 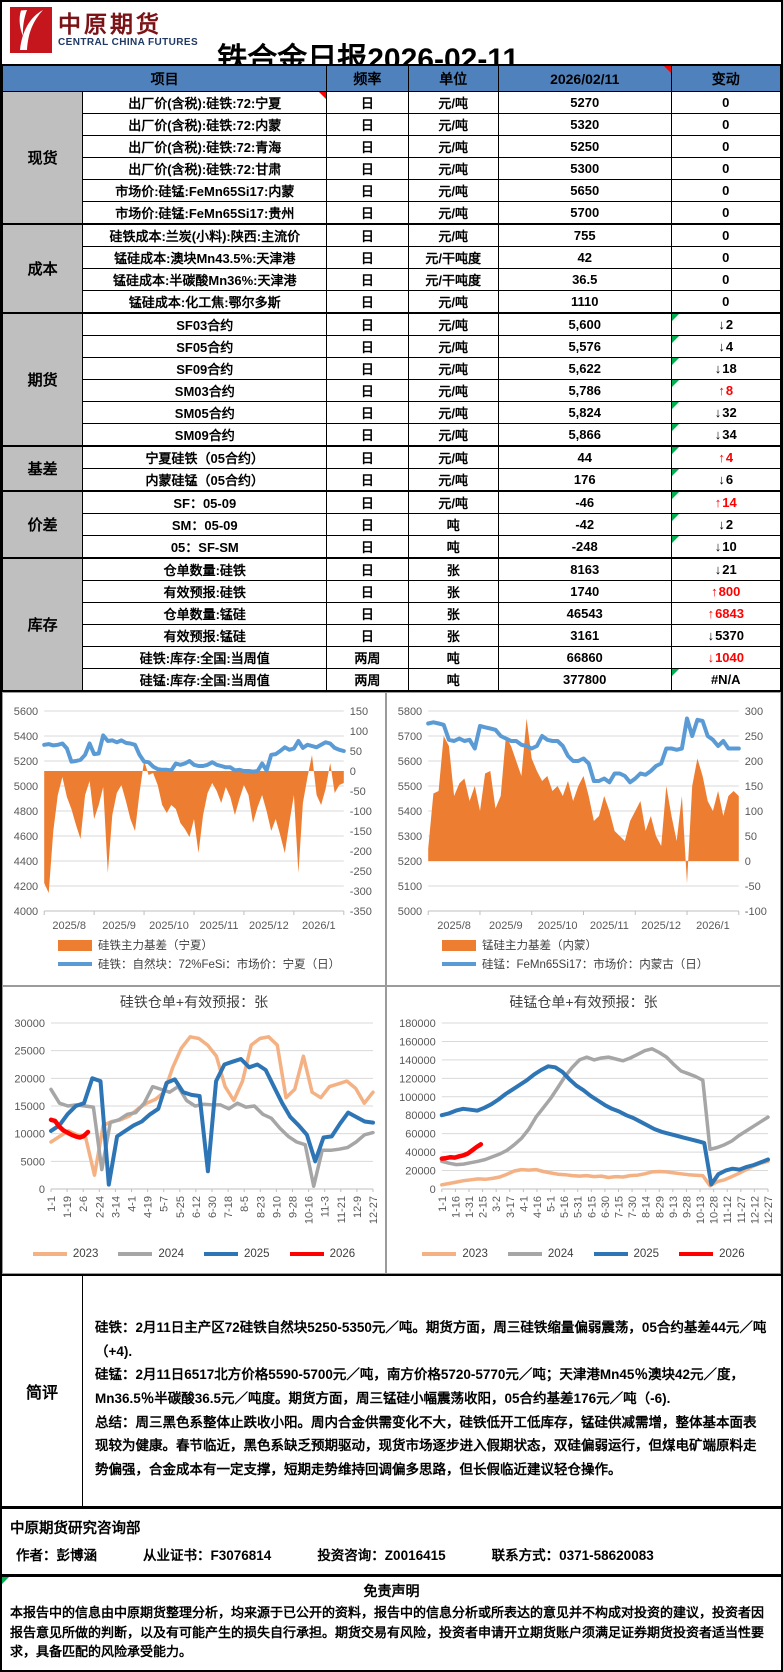 What do you see at coordinates (726, 657) in the screenshot?
I see `change-cell: ↓1040` at bounding box center [726, 657].